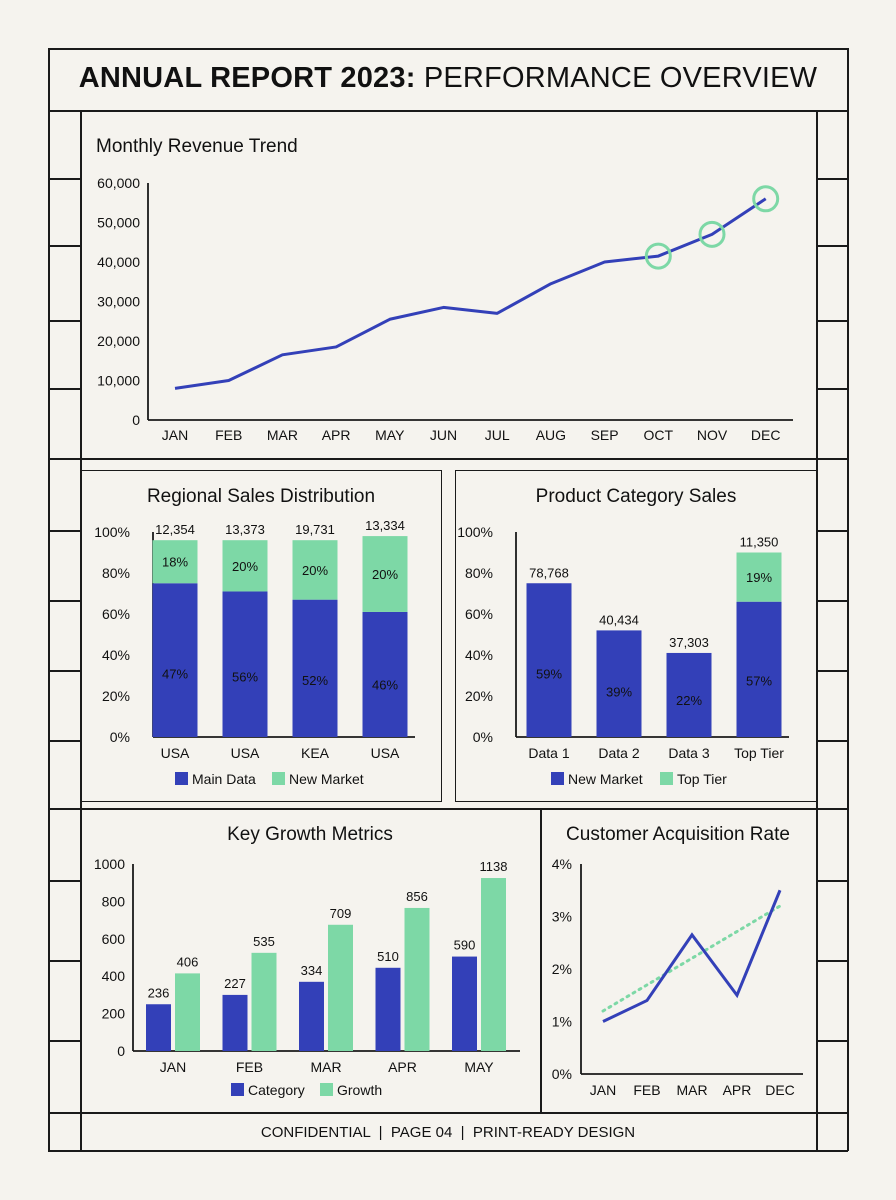 The width and height of the screenshot is (896, 1200). Describe the element at coordinates (249, 1067) in the screenshot. I see `x-tick-label: FEB` at that location.